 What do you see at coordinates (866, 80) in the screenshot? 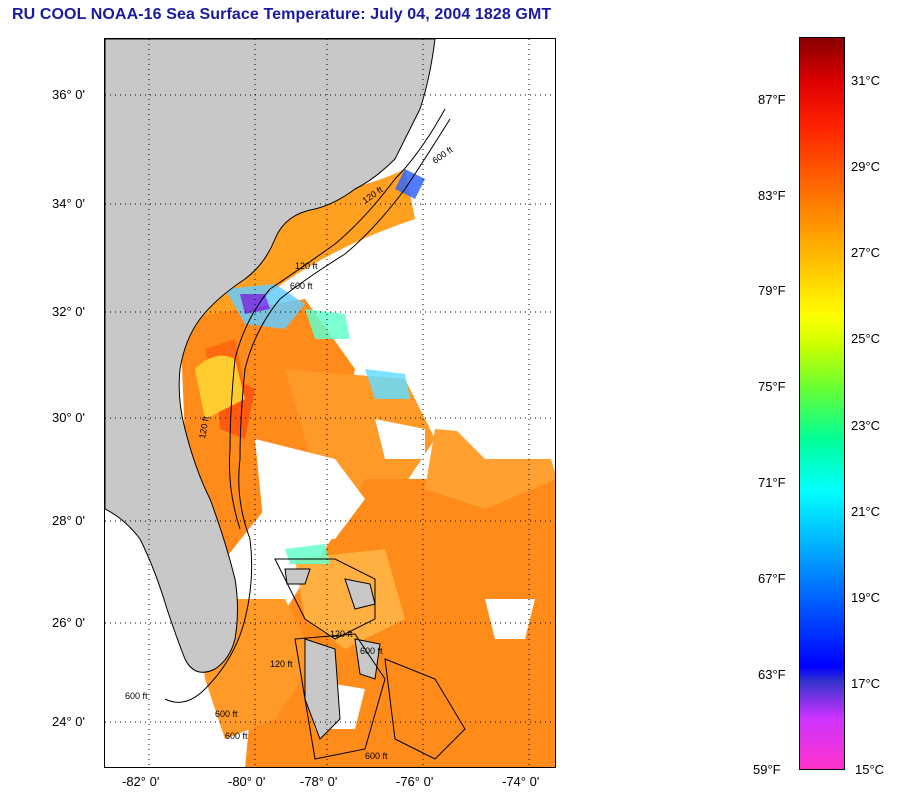
I see `colorbar-c-label: 31°C` at bounding box center [866, 80].